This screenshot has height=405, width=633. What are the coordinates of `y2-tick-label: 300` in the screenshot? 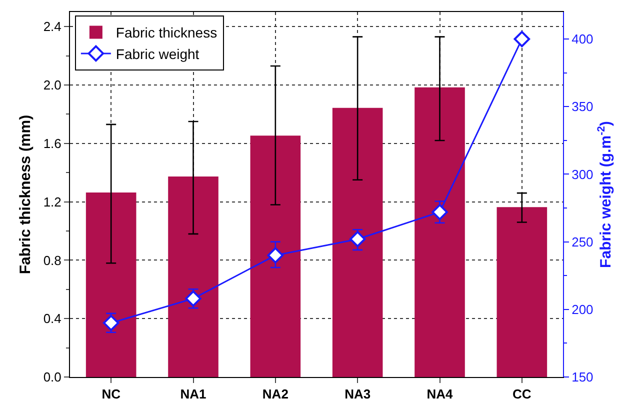 It's located at (583, 174).